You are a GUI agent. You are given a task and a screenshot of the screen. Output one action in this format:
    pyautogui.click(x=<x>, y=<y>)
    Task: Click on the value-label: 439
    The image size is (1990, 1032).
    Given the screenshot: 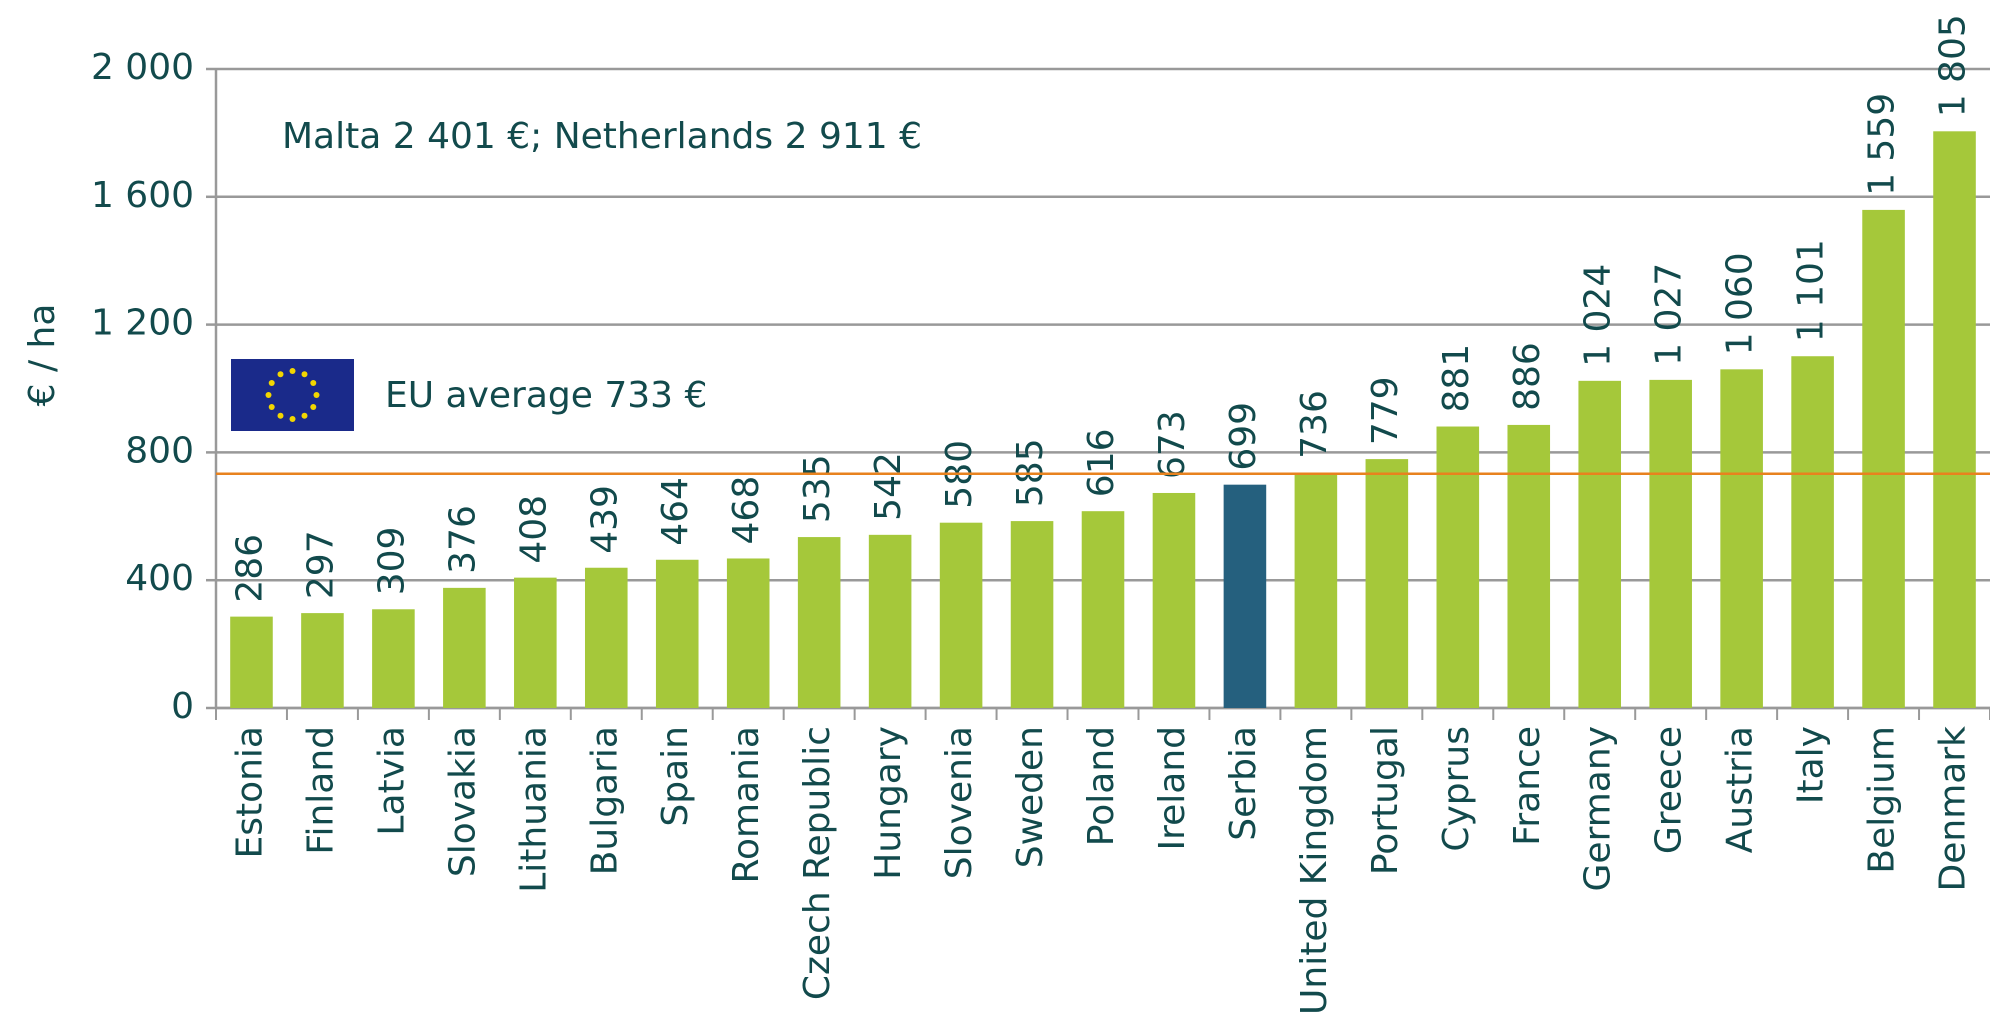 What is the action you would take?
    pyautogui.click(x=604, y=519)
    